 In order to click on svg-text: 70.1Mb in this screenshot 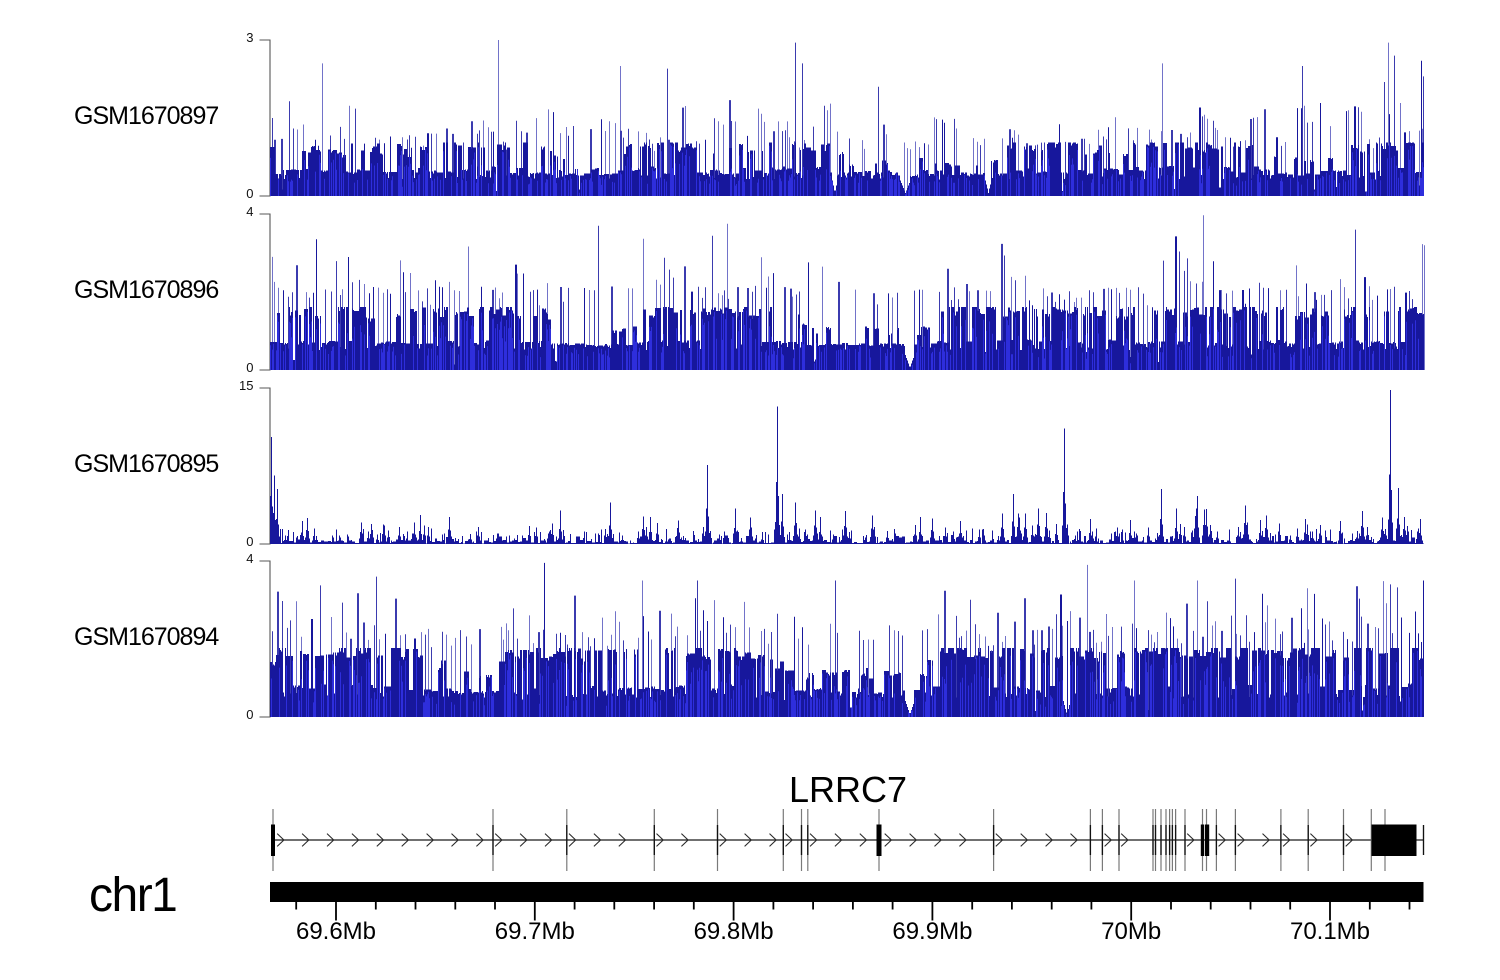, I will do `click(1330, 931)`.